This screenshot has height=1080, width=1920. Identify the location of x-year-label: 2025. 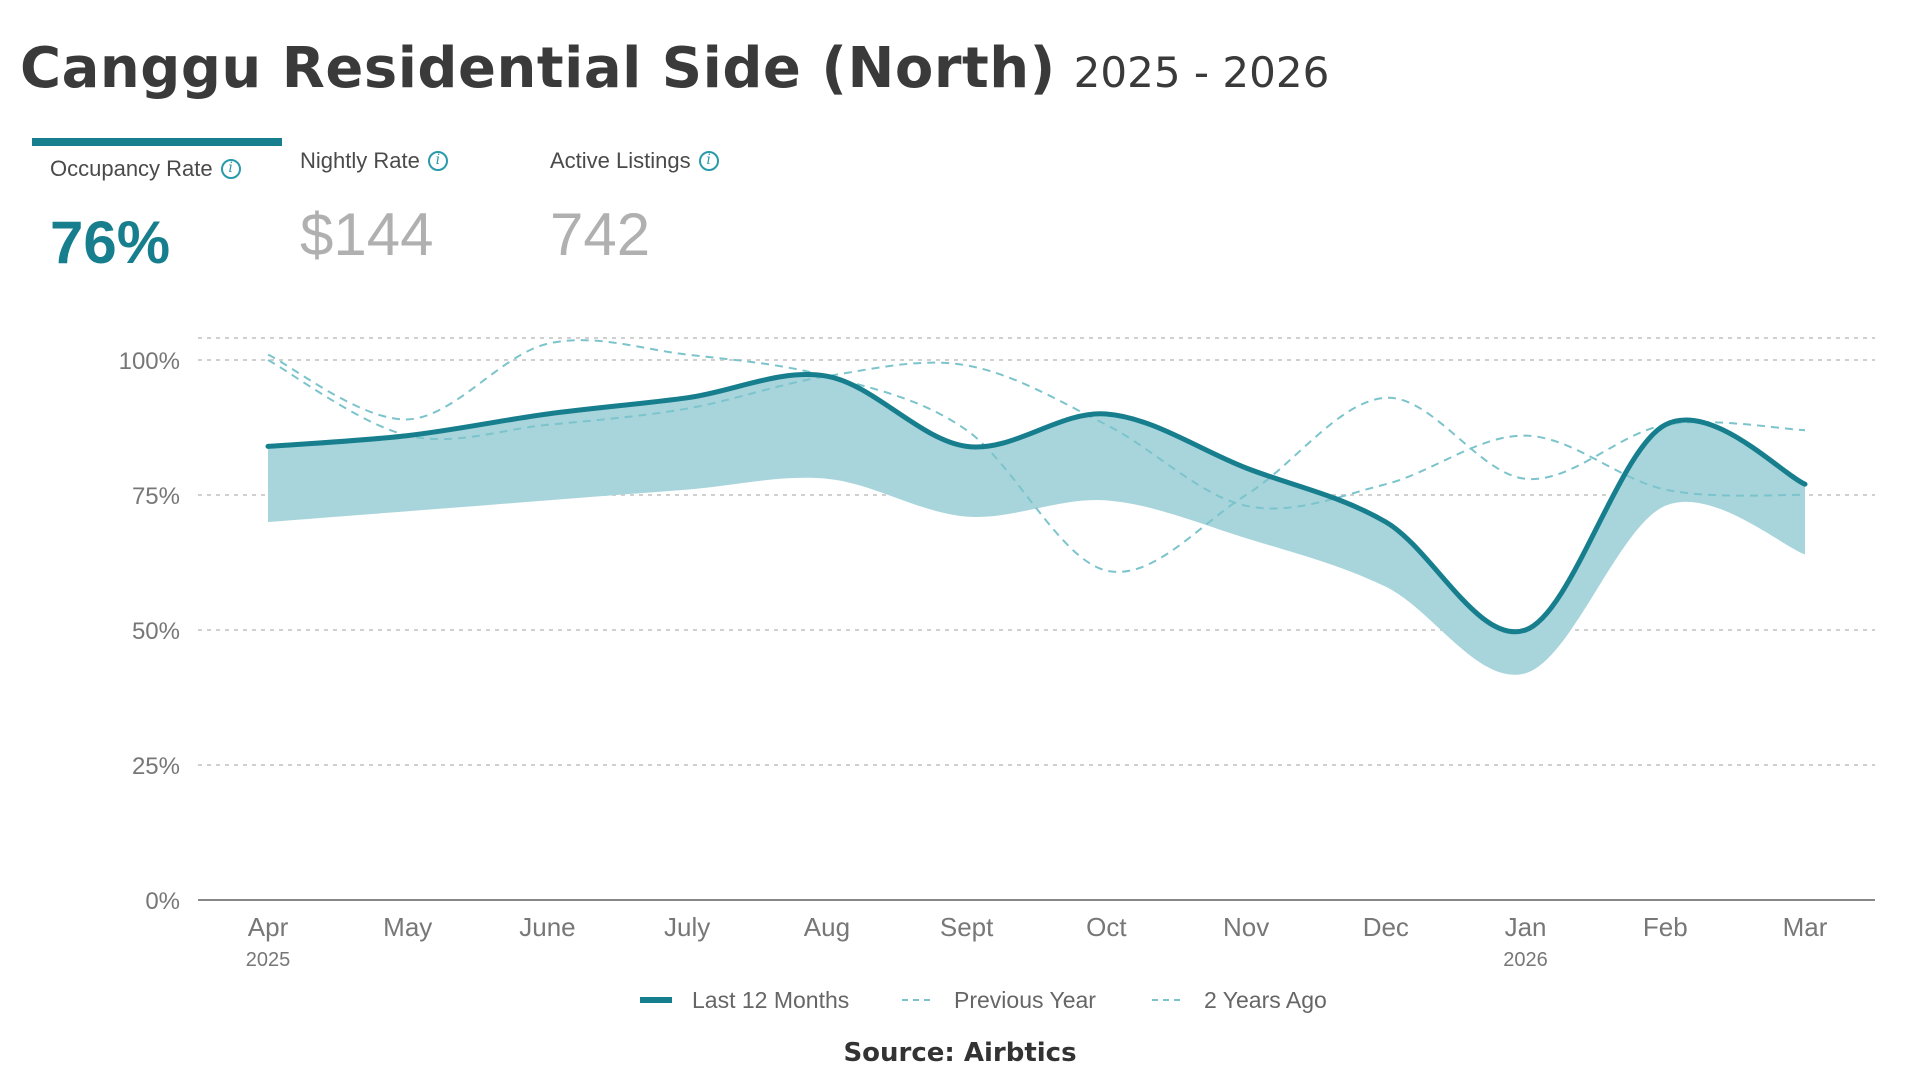
(268, 960).